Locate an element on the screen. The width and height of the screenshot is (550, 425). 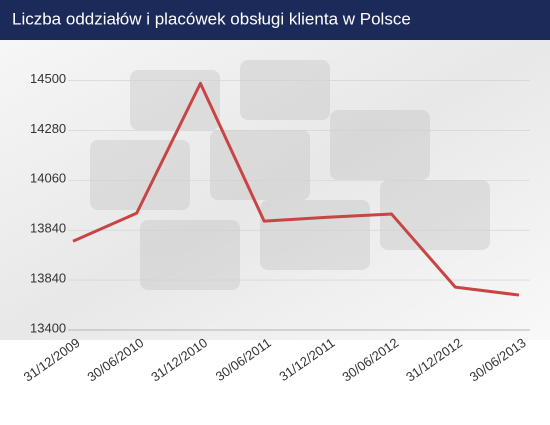
y-tick-label: 14280 is located at coordinates (48, 128).